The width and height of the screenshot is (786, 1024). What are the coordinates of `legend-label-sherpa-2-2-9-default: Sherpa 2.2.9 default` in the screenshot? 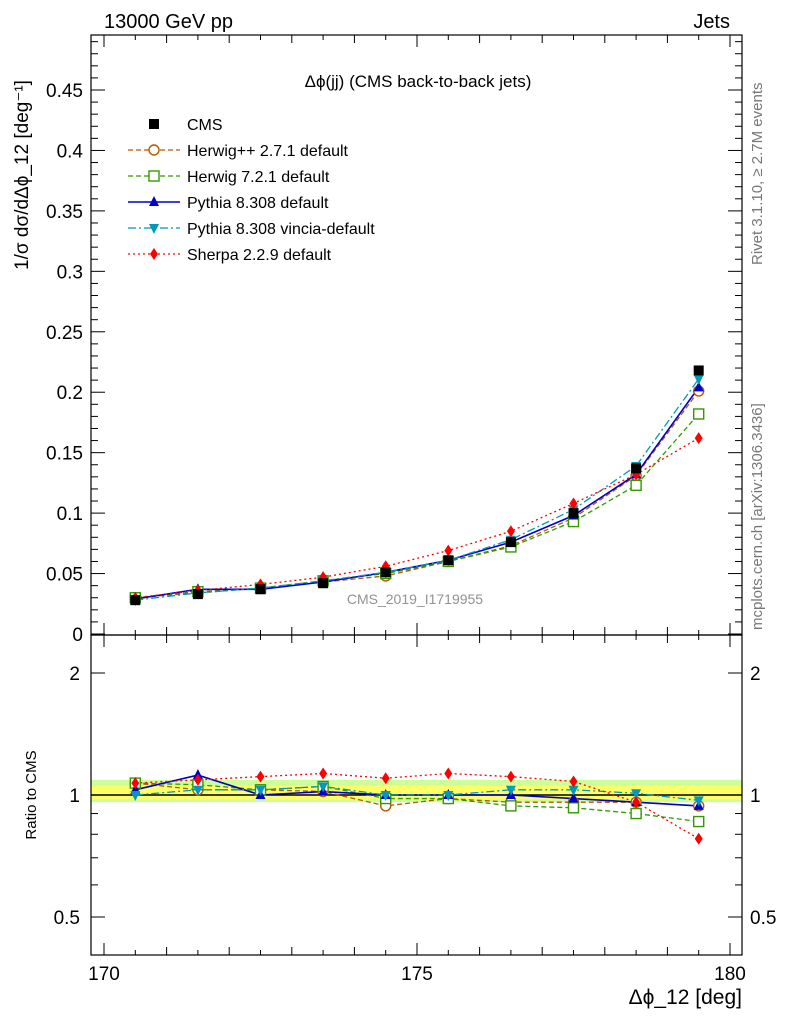 It's located at (259, 255).